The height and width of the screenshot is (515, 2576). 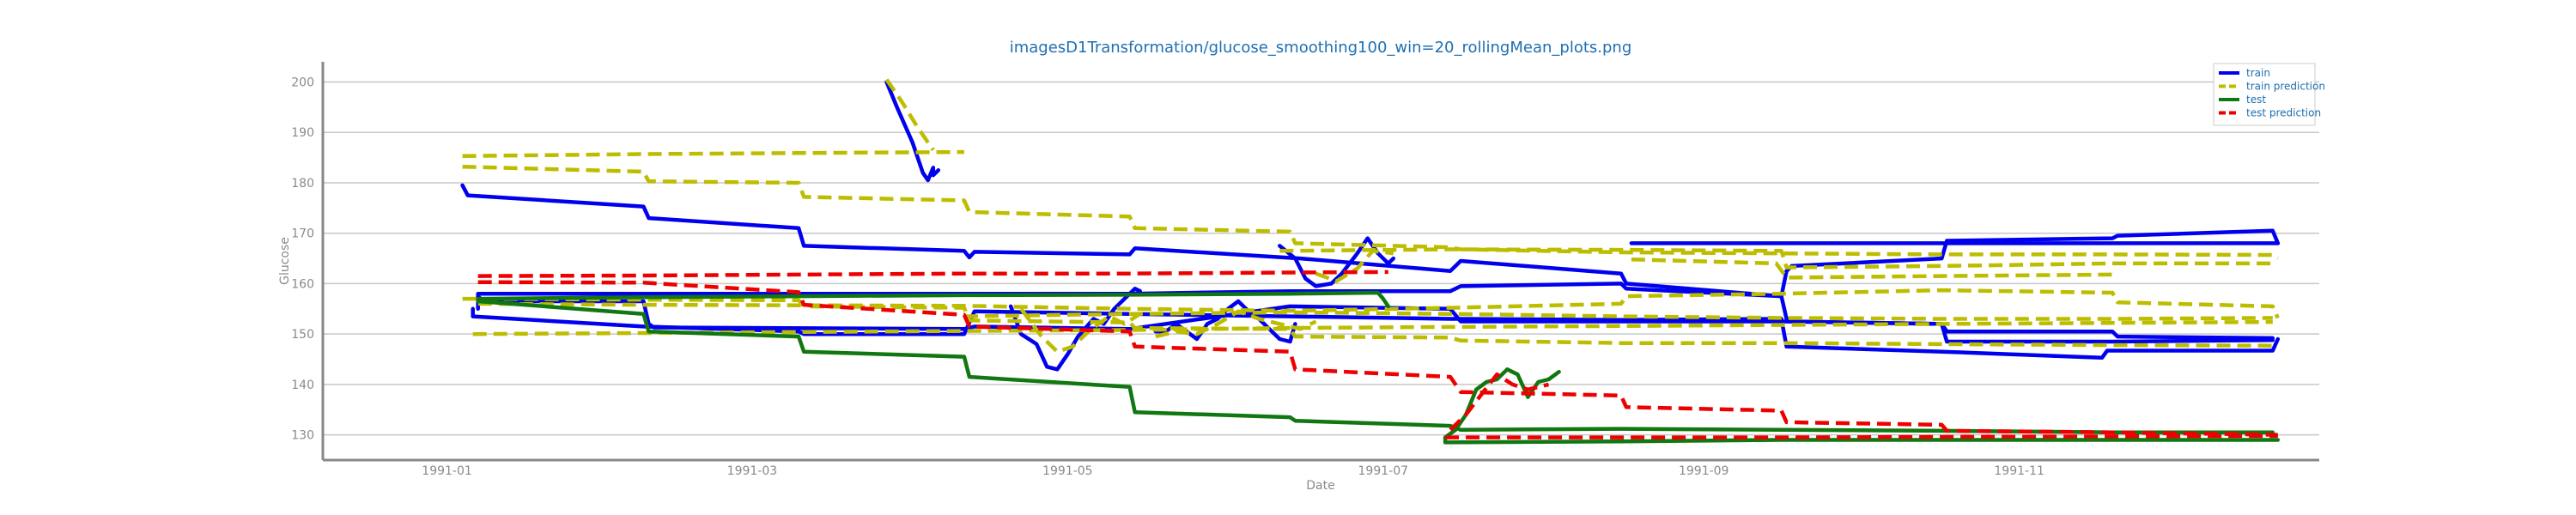 What do you see at coordinates (1704, 471) in the screenshot?
I see `x-tick-label: 1991-09` at bounding box center [1704, 471].